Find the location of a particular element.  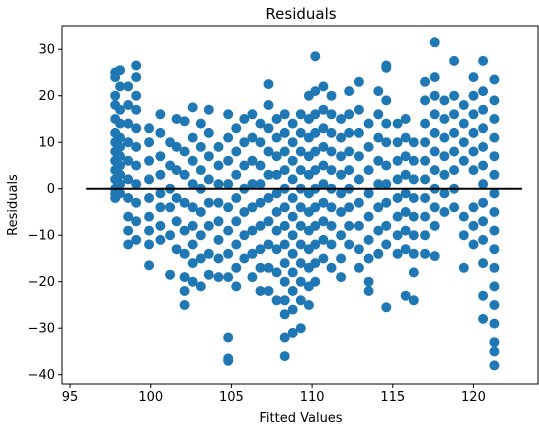

y-tick-label: −20 is located at coordinates (41, 282).